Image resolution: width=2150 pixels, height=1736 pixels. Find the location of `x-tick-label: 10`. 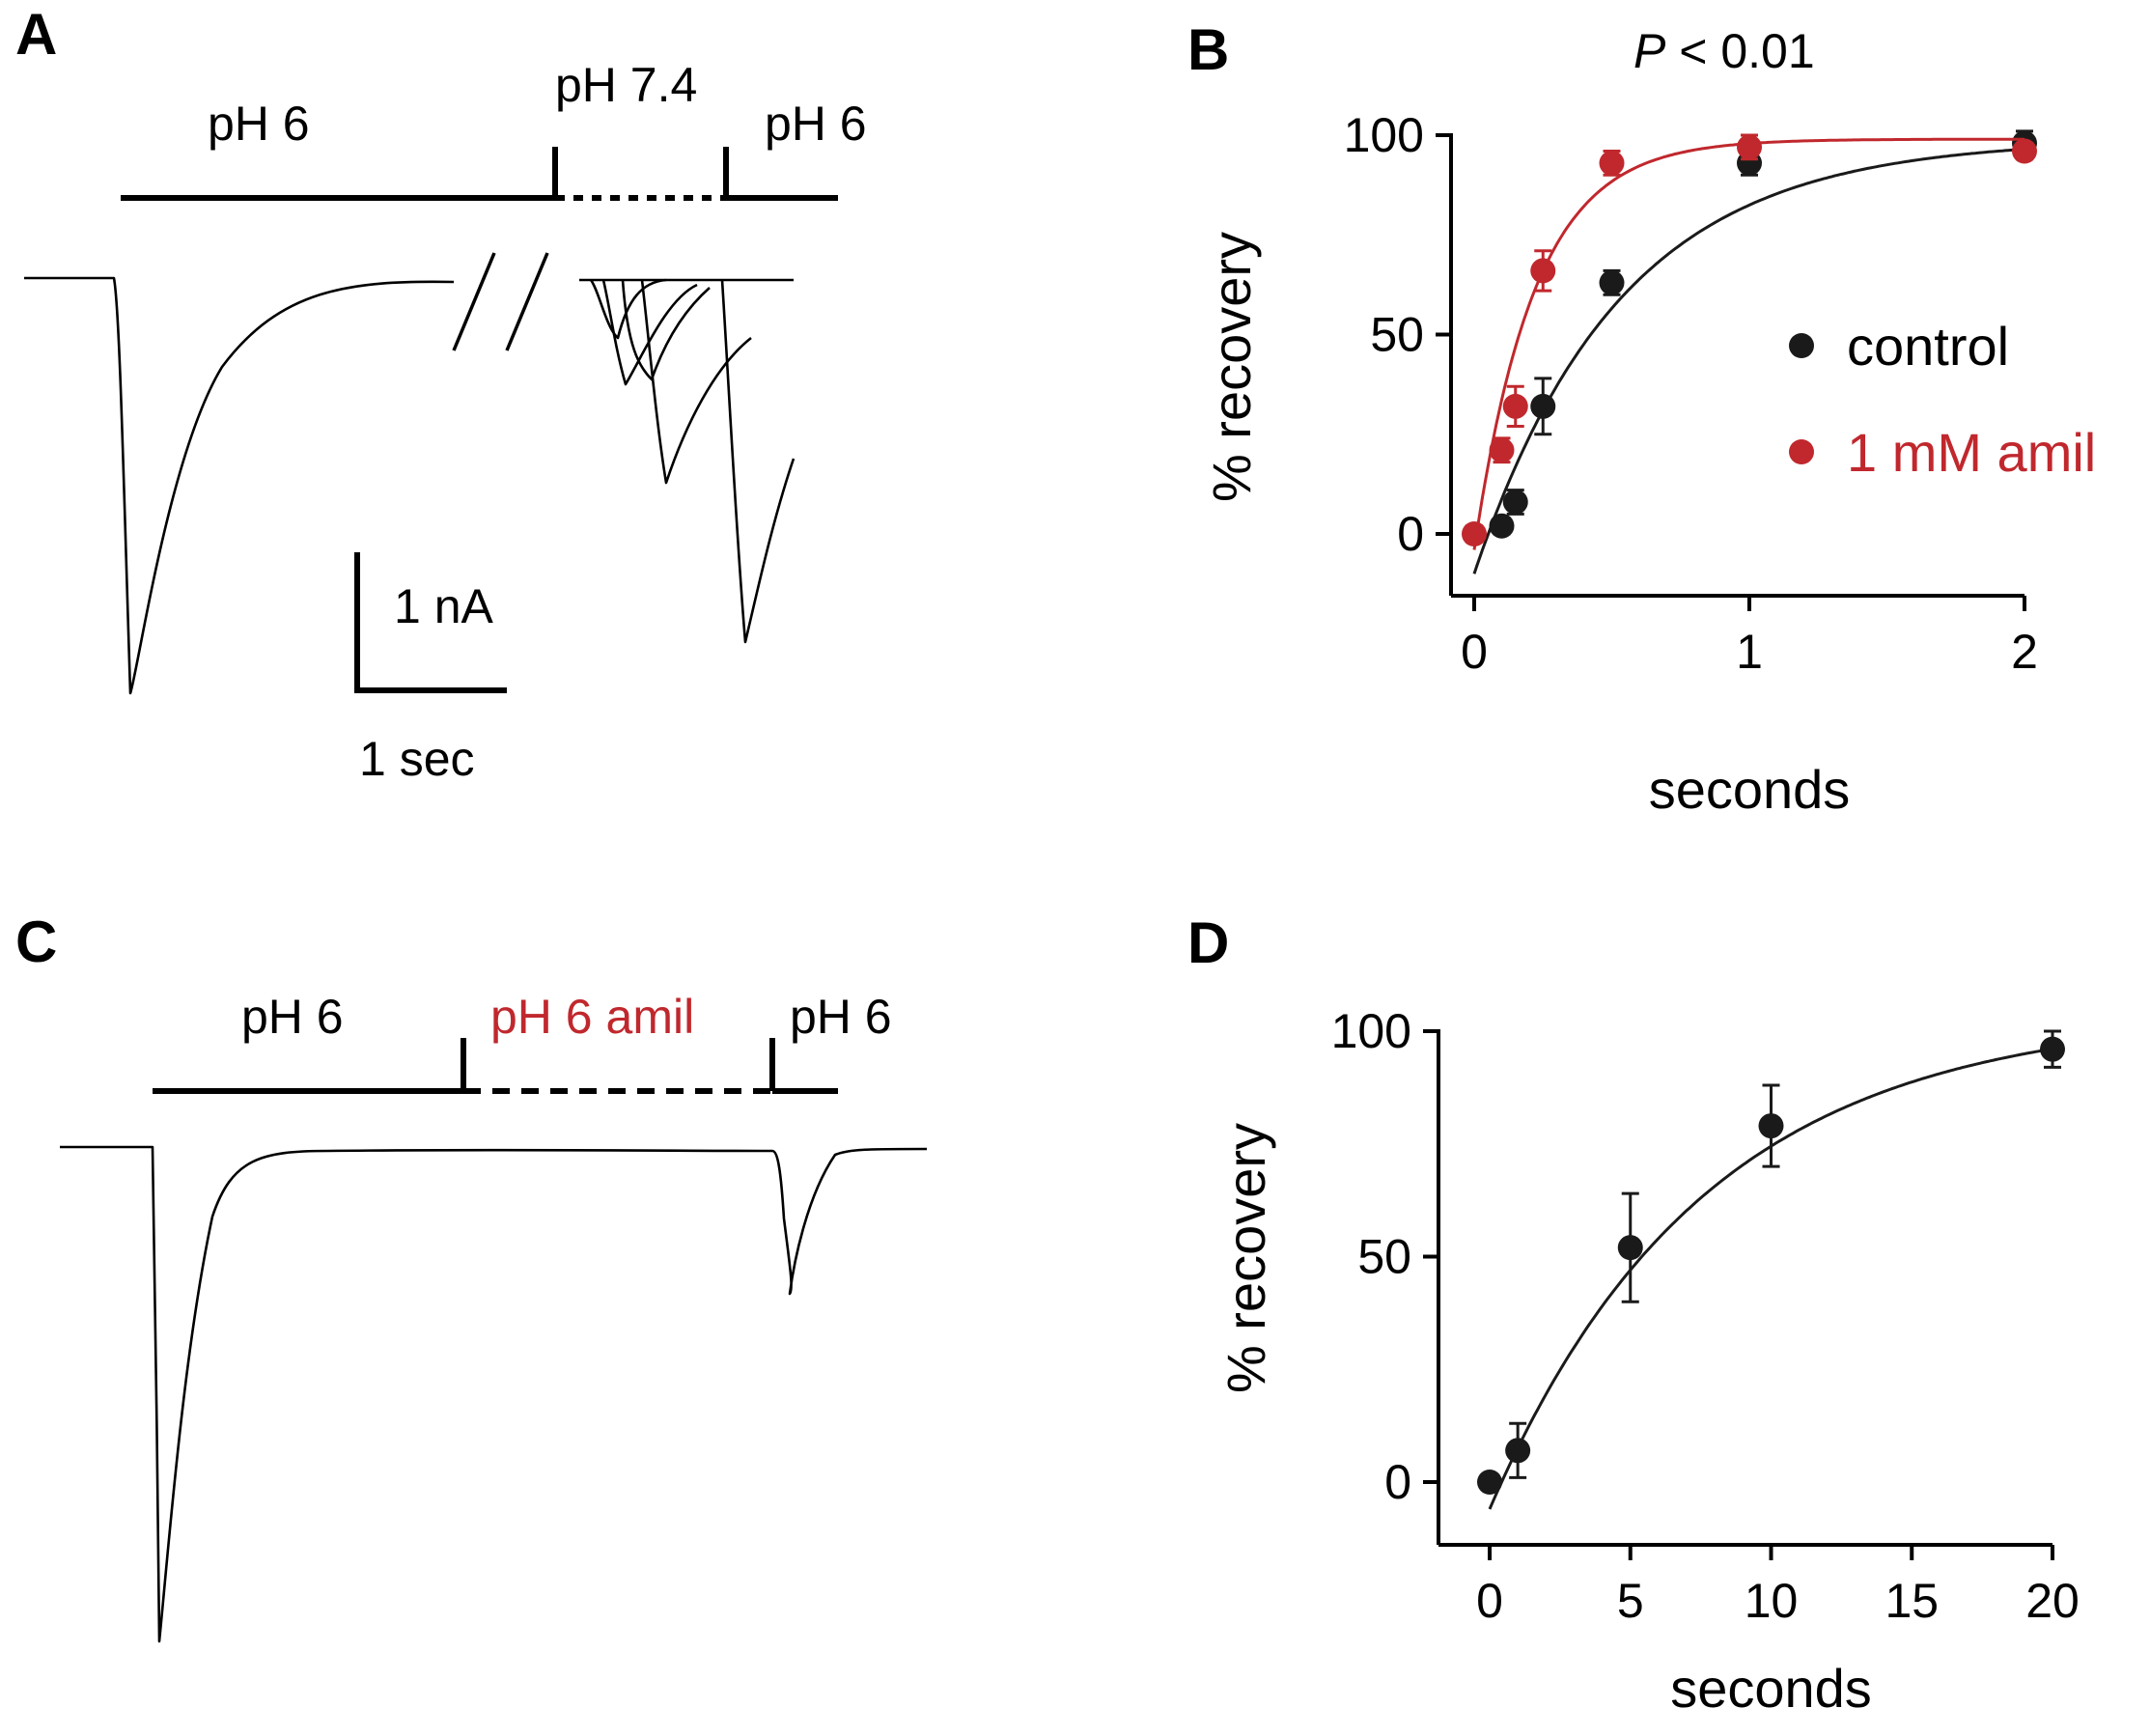

x-tick-label: 10 is located at coordinates (1772, 1601).